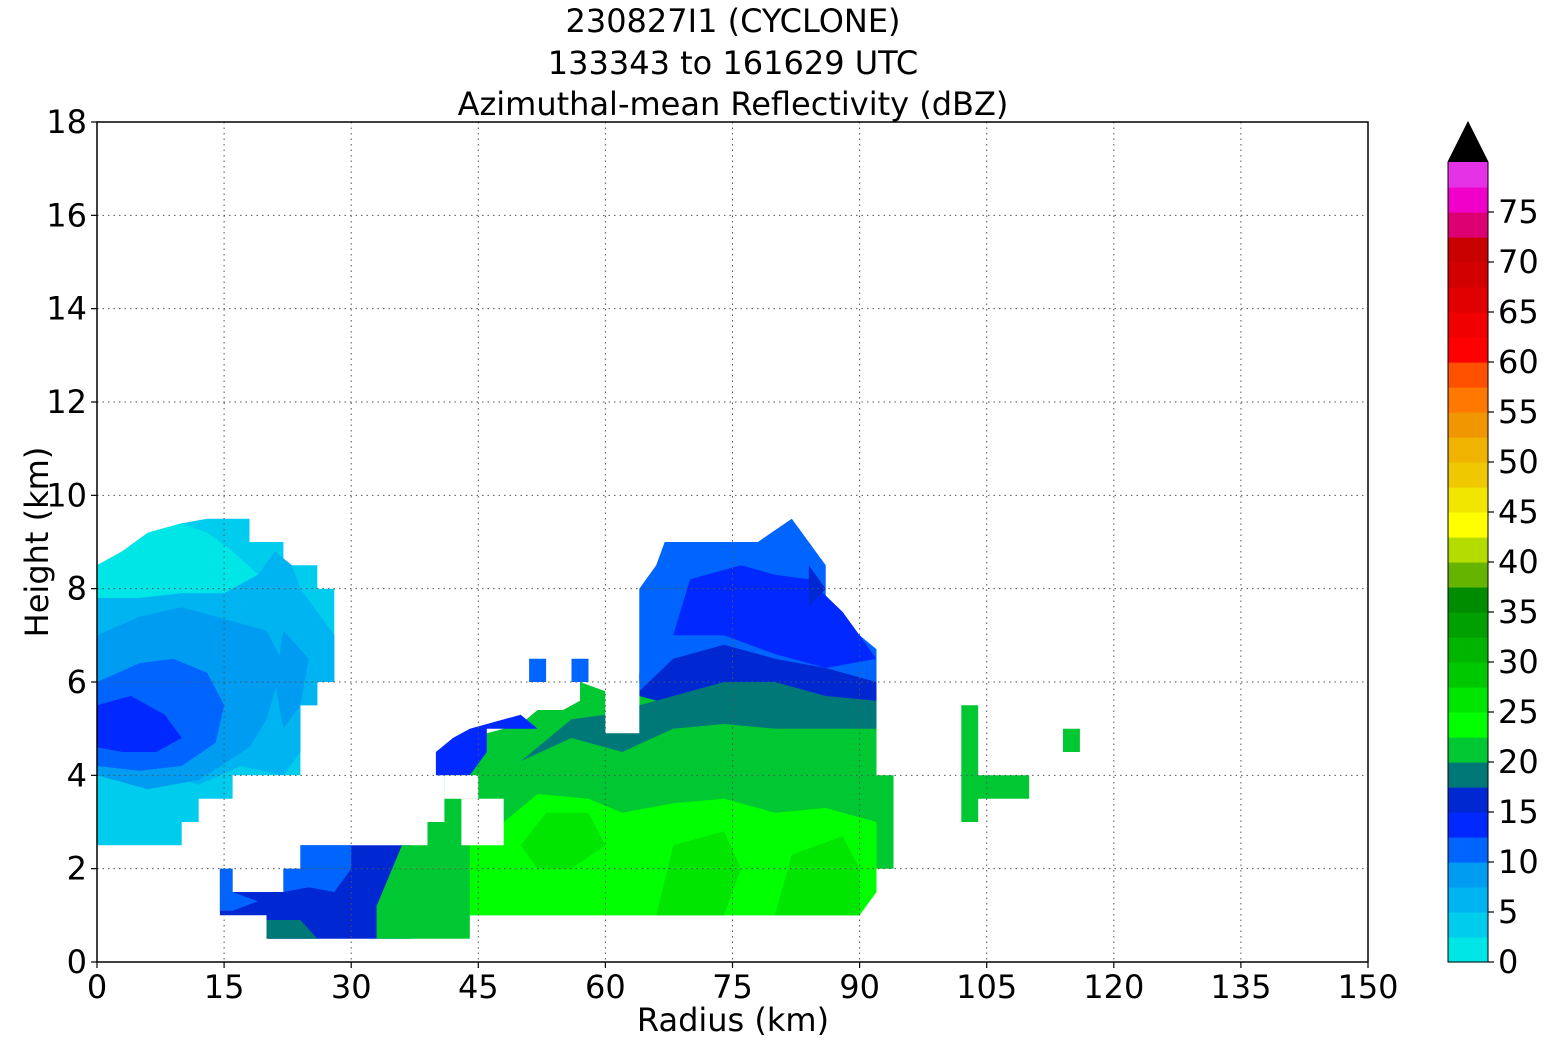  What do you see at coordinates (77, 682) in the screenshot?
I see `y-tick-label: 6` at bounding box center [77, 682].